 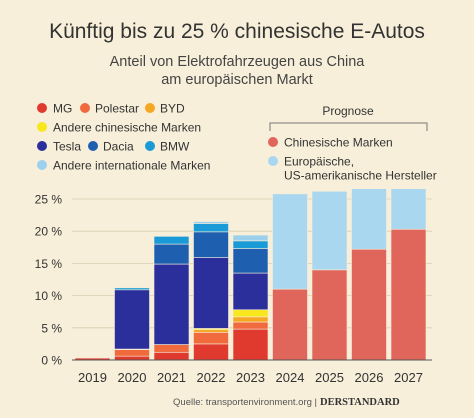 What do you see at coordinates (49, 200) in the screenshot?
I see `y-tick-label: 25 %` at bounding box center [49, 200].